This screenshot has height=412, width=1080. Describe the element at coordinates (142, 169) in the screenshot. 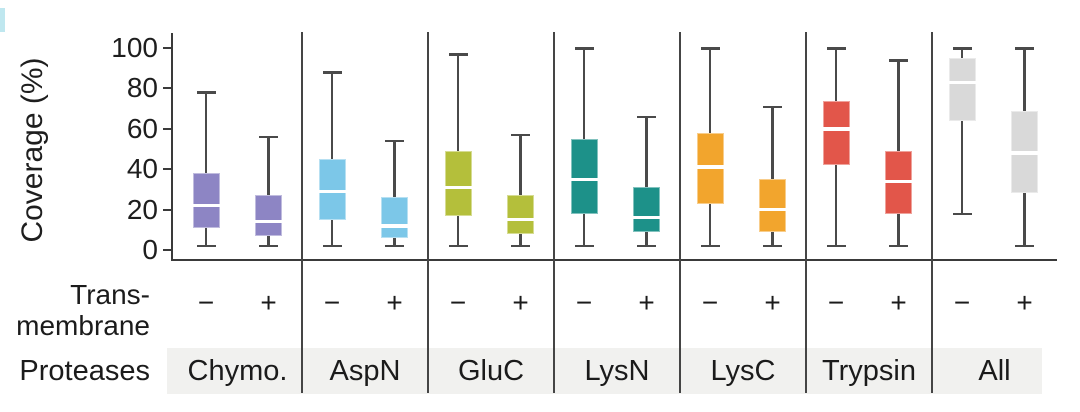

I see `y-tick-label: 40` at that location.